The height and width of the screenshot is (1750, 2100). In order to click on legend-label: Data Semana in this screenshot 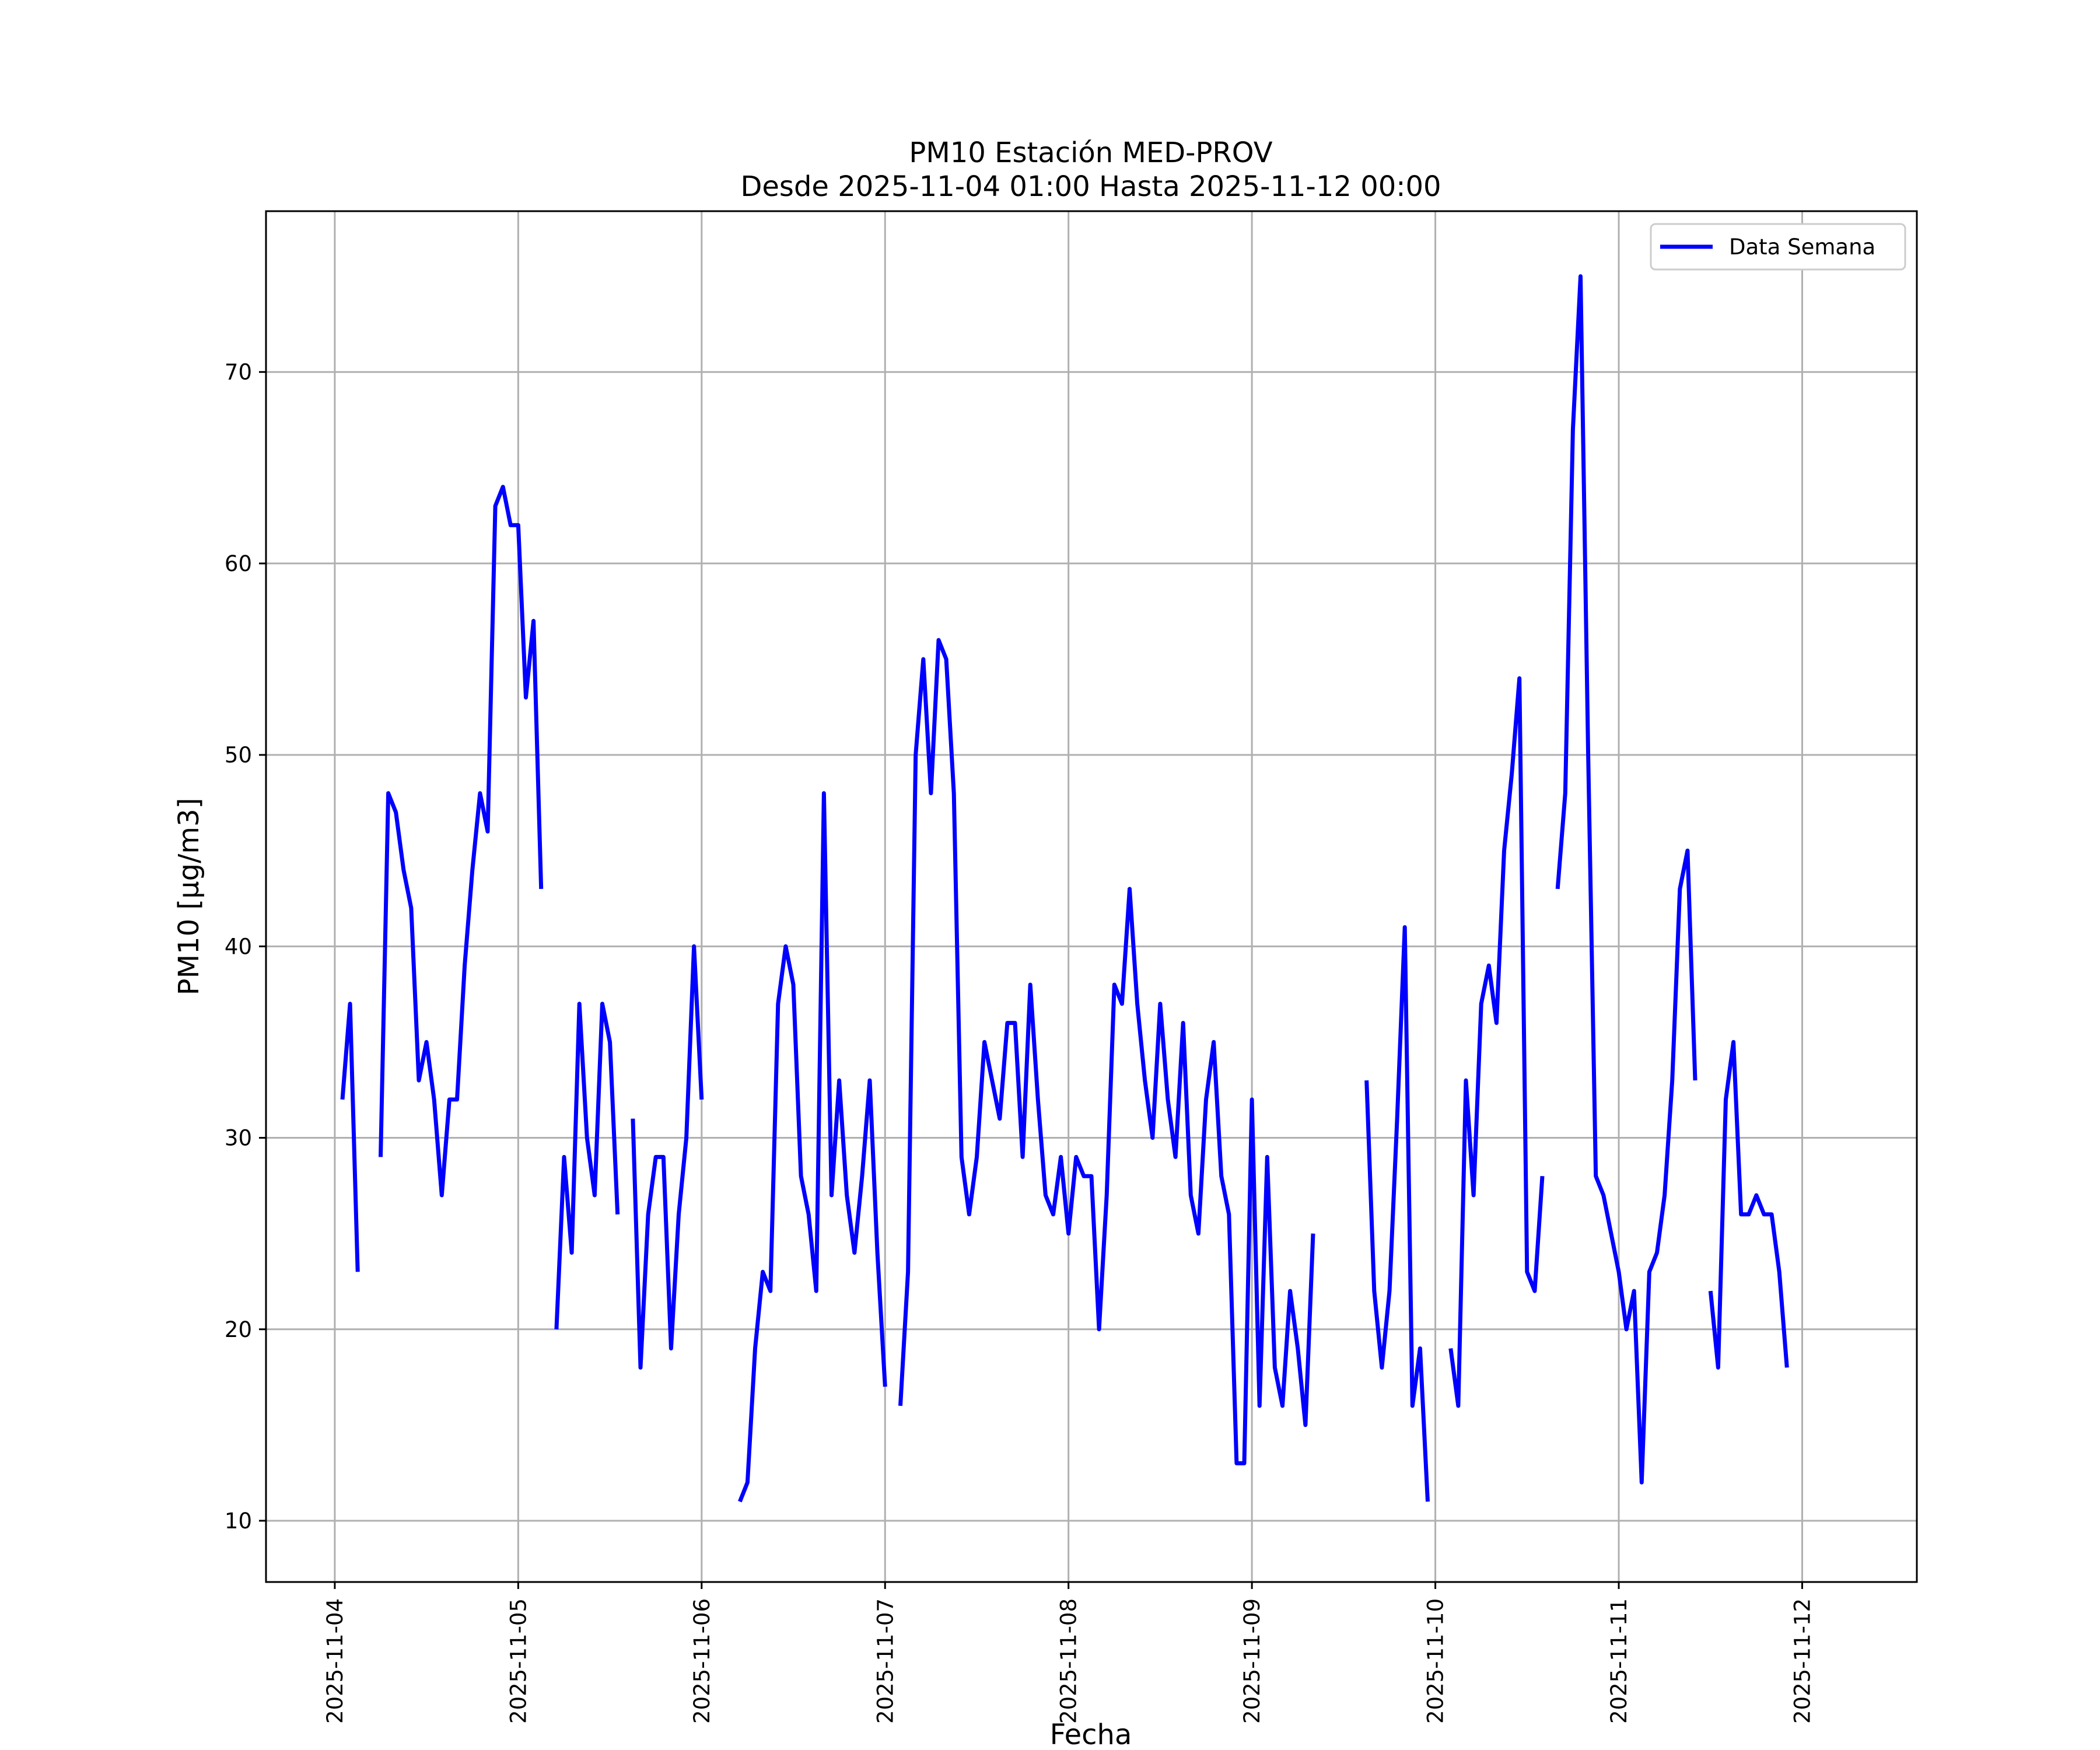, I will do `click(1802, 247)`.